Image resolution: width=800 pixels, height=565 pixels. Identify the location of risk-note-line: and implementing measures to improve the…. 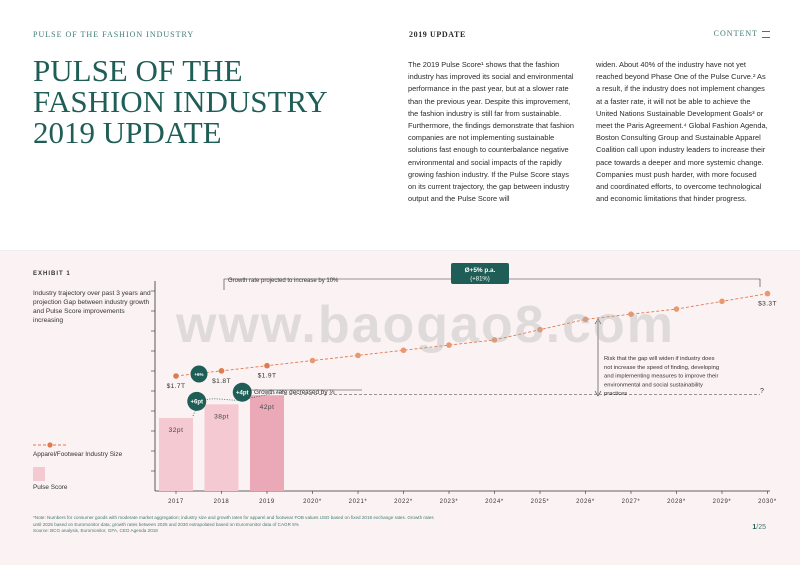
(661, 377).